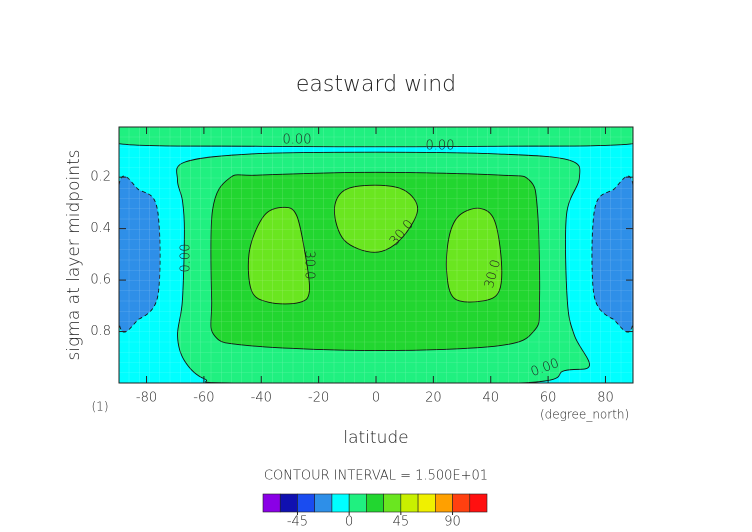 The height and width of the screenshot is (532, 752). Describe the element at coordinates (375, 438) in the screenshot. I see `x-axis-label: latitude` at that location.